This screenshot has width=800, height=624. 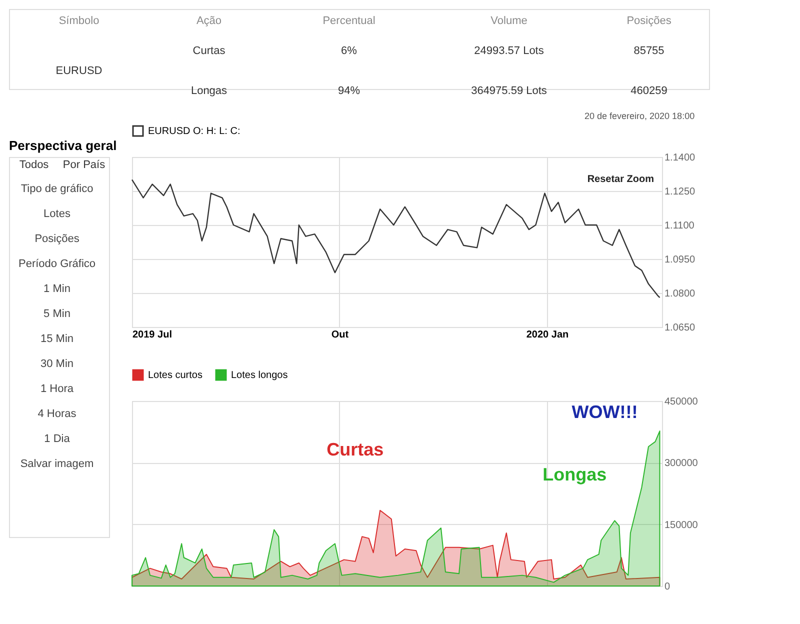 What do you see at coordinates (680, 260) in the screenshot?
I see `y-tick-label: 1.0950` at bounding box center [680, 260].